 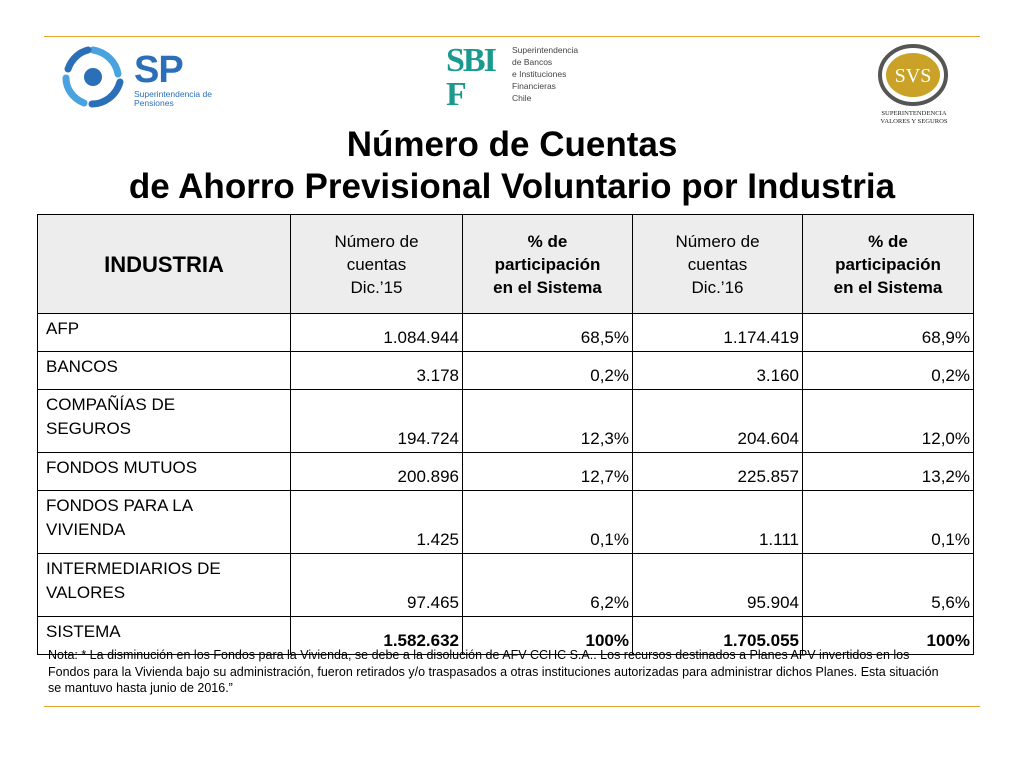 I want to click on industry-name-line: BANCOS, so click(x=82, y=366).